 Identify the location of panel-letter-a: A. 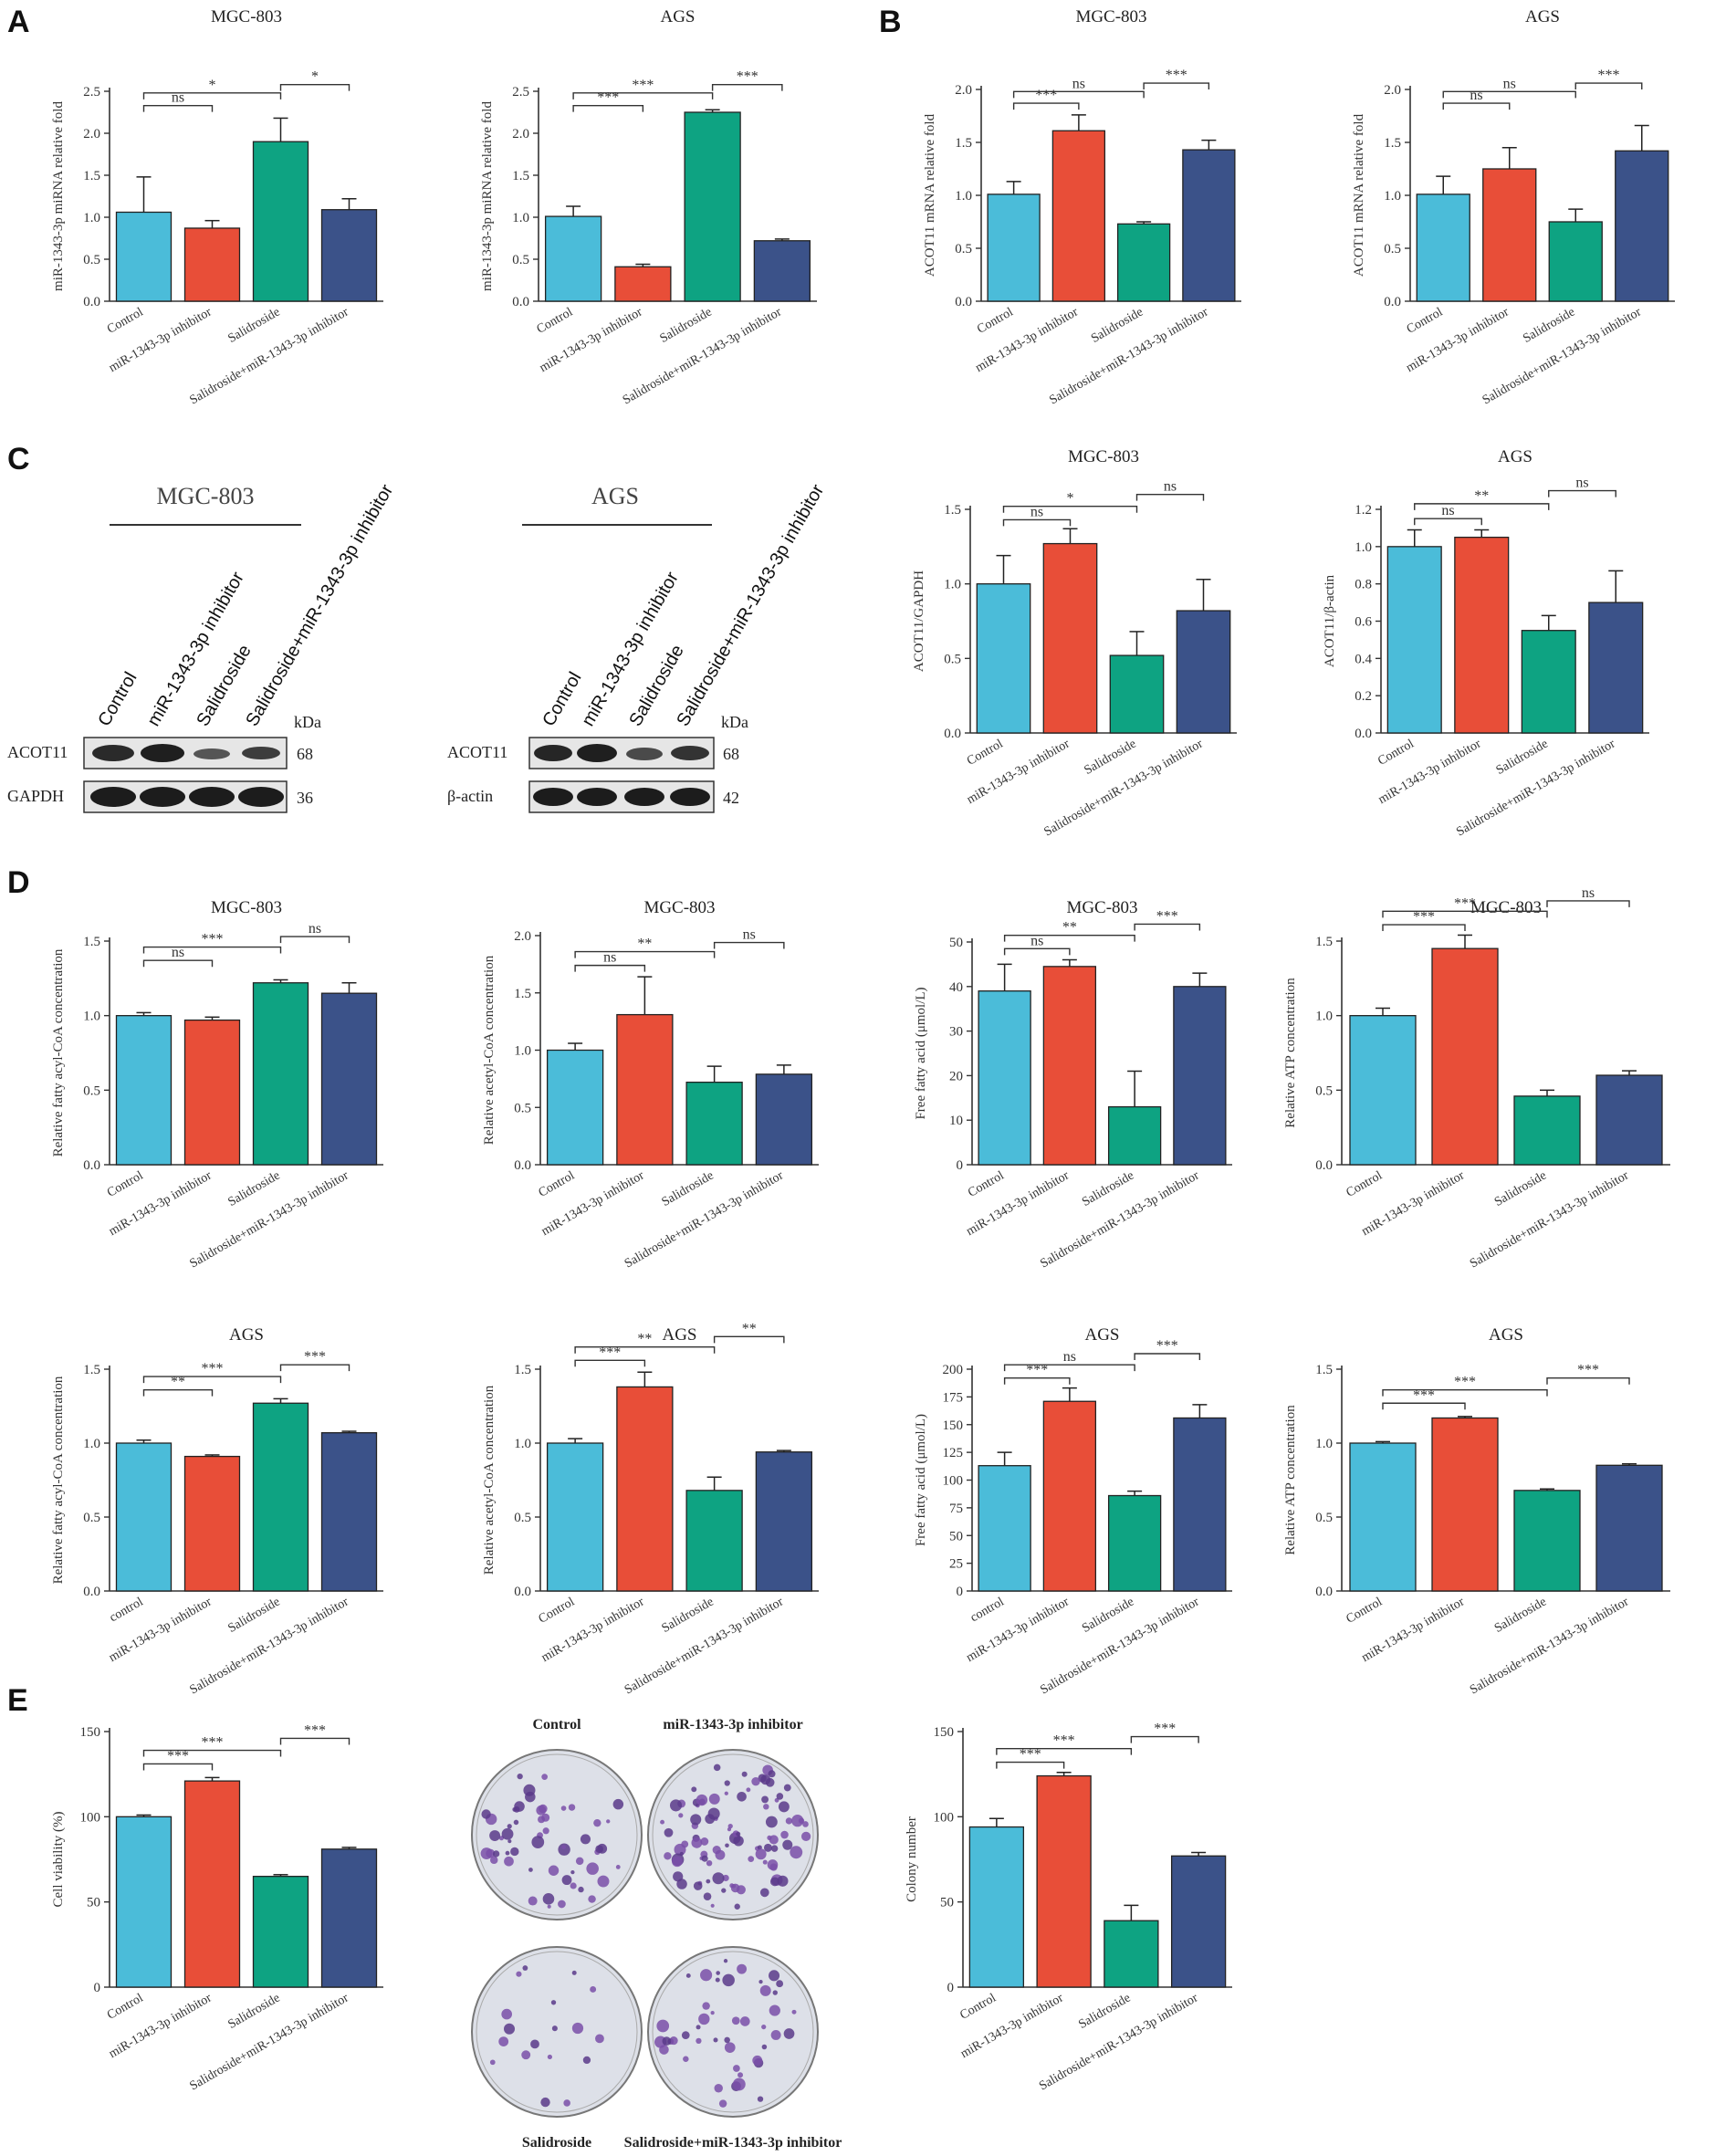
(18, 22).